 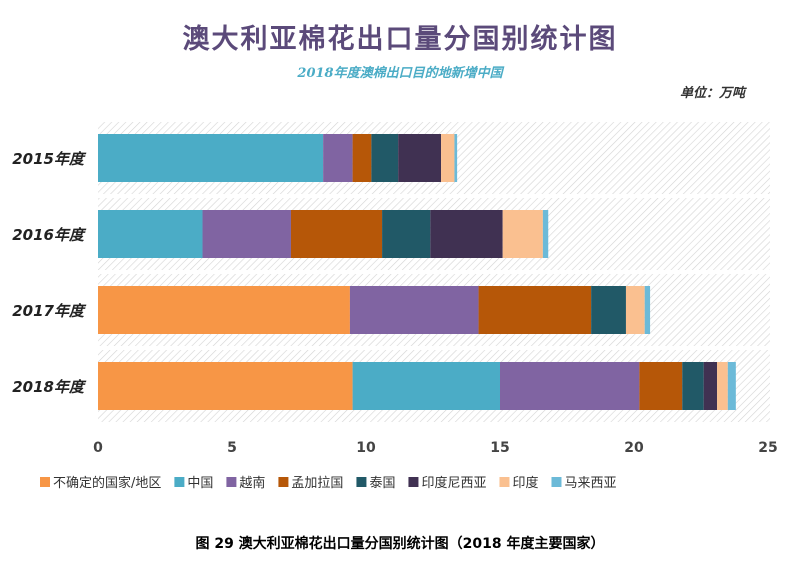 What do you see at coordinates (232, 448) in the screenshot?
I see `x-tick-label: 5` at bounding box center [232, 448].